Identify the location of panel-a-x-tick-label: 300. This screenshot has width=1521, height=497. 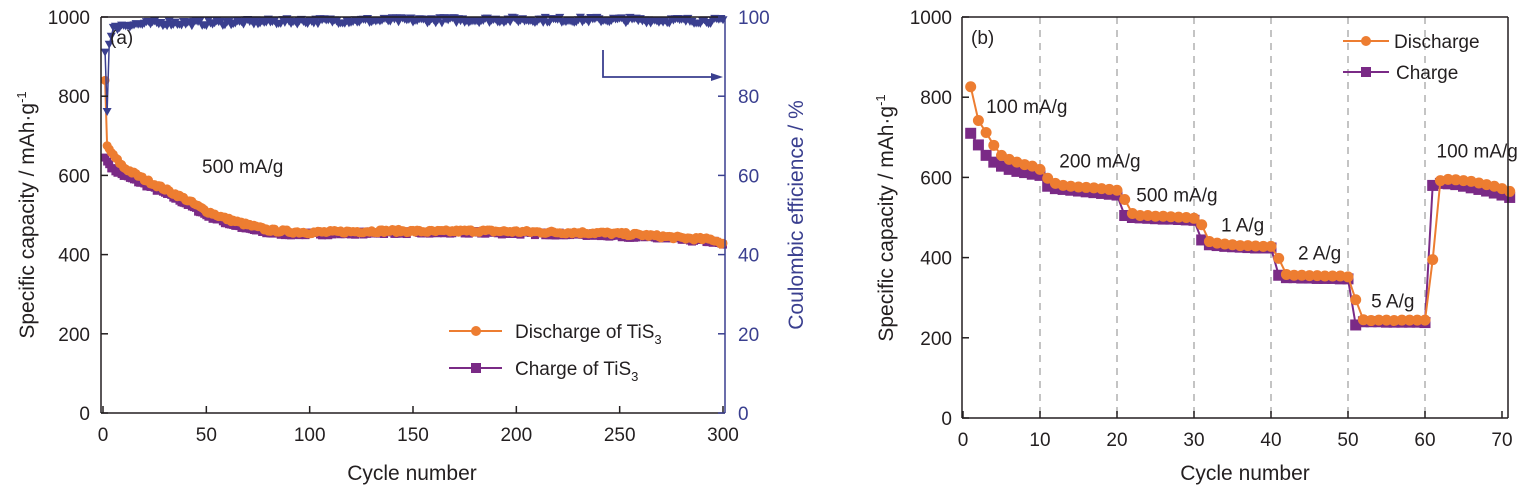
(723, 435).